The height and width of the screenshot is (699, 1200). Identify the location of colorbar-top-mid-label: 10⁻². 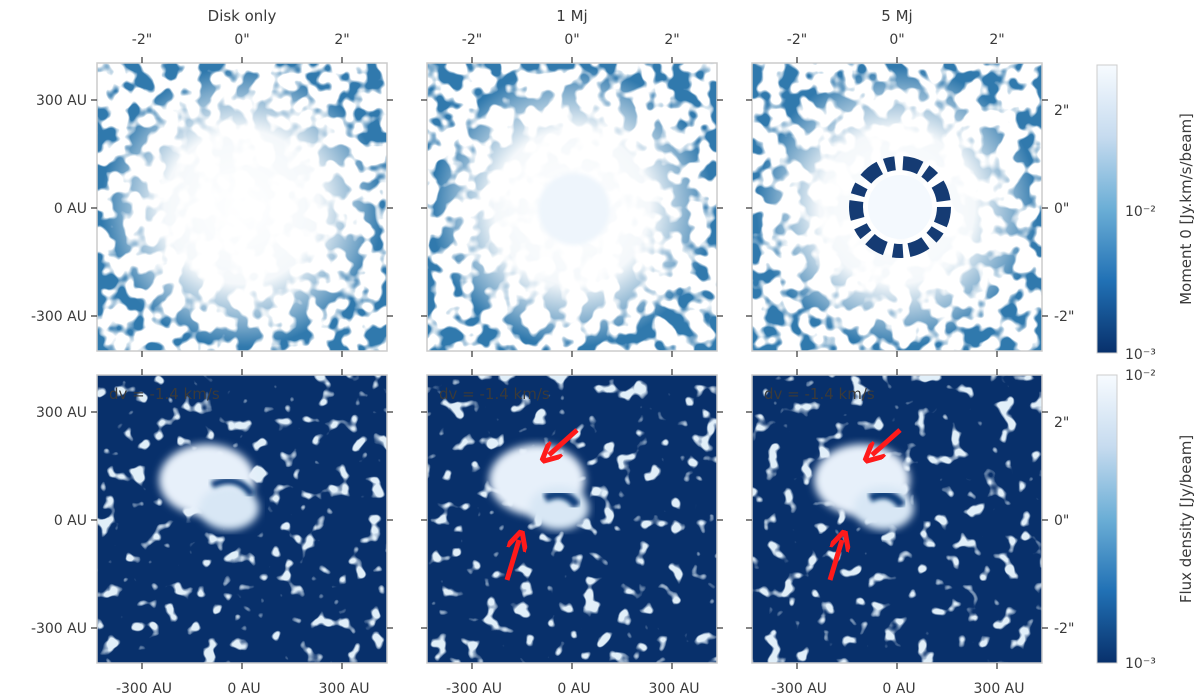
(1140, 212).